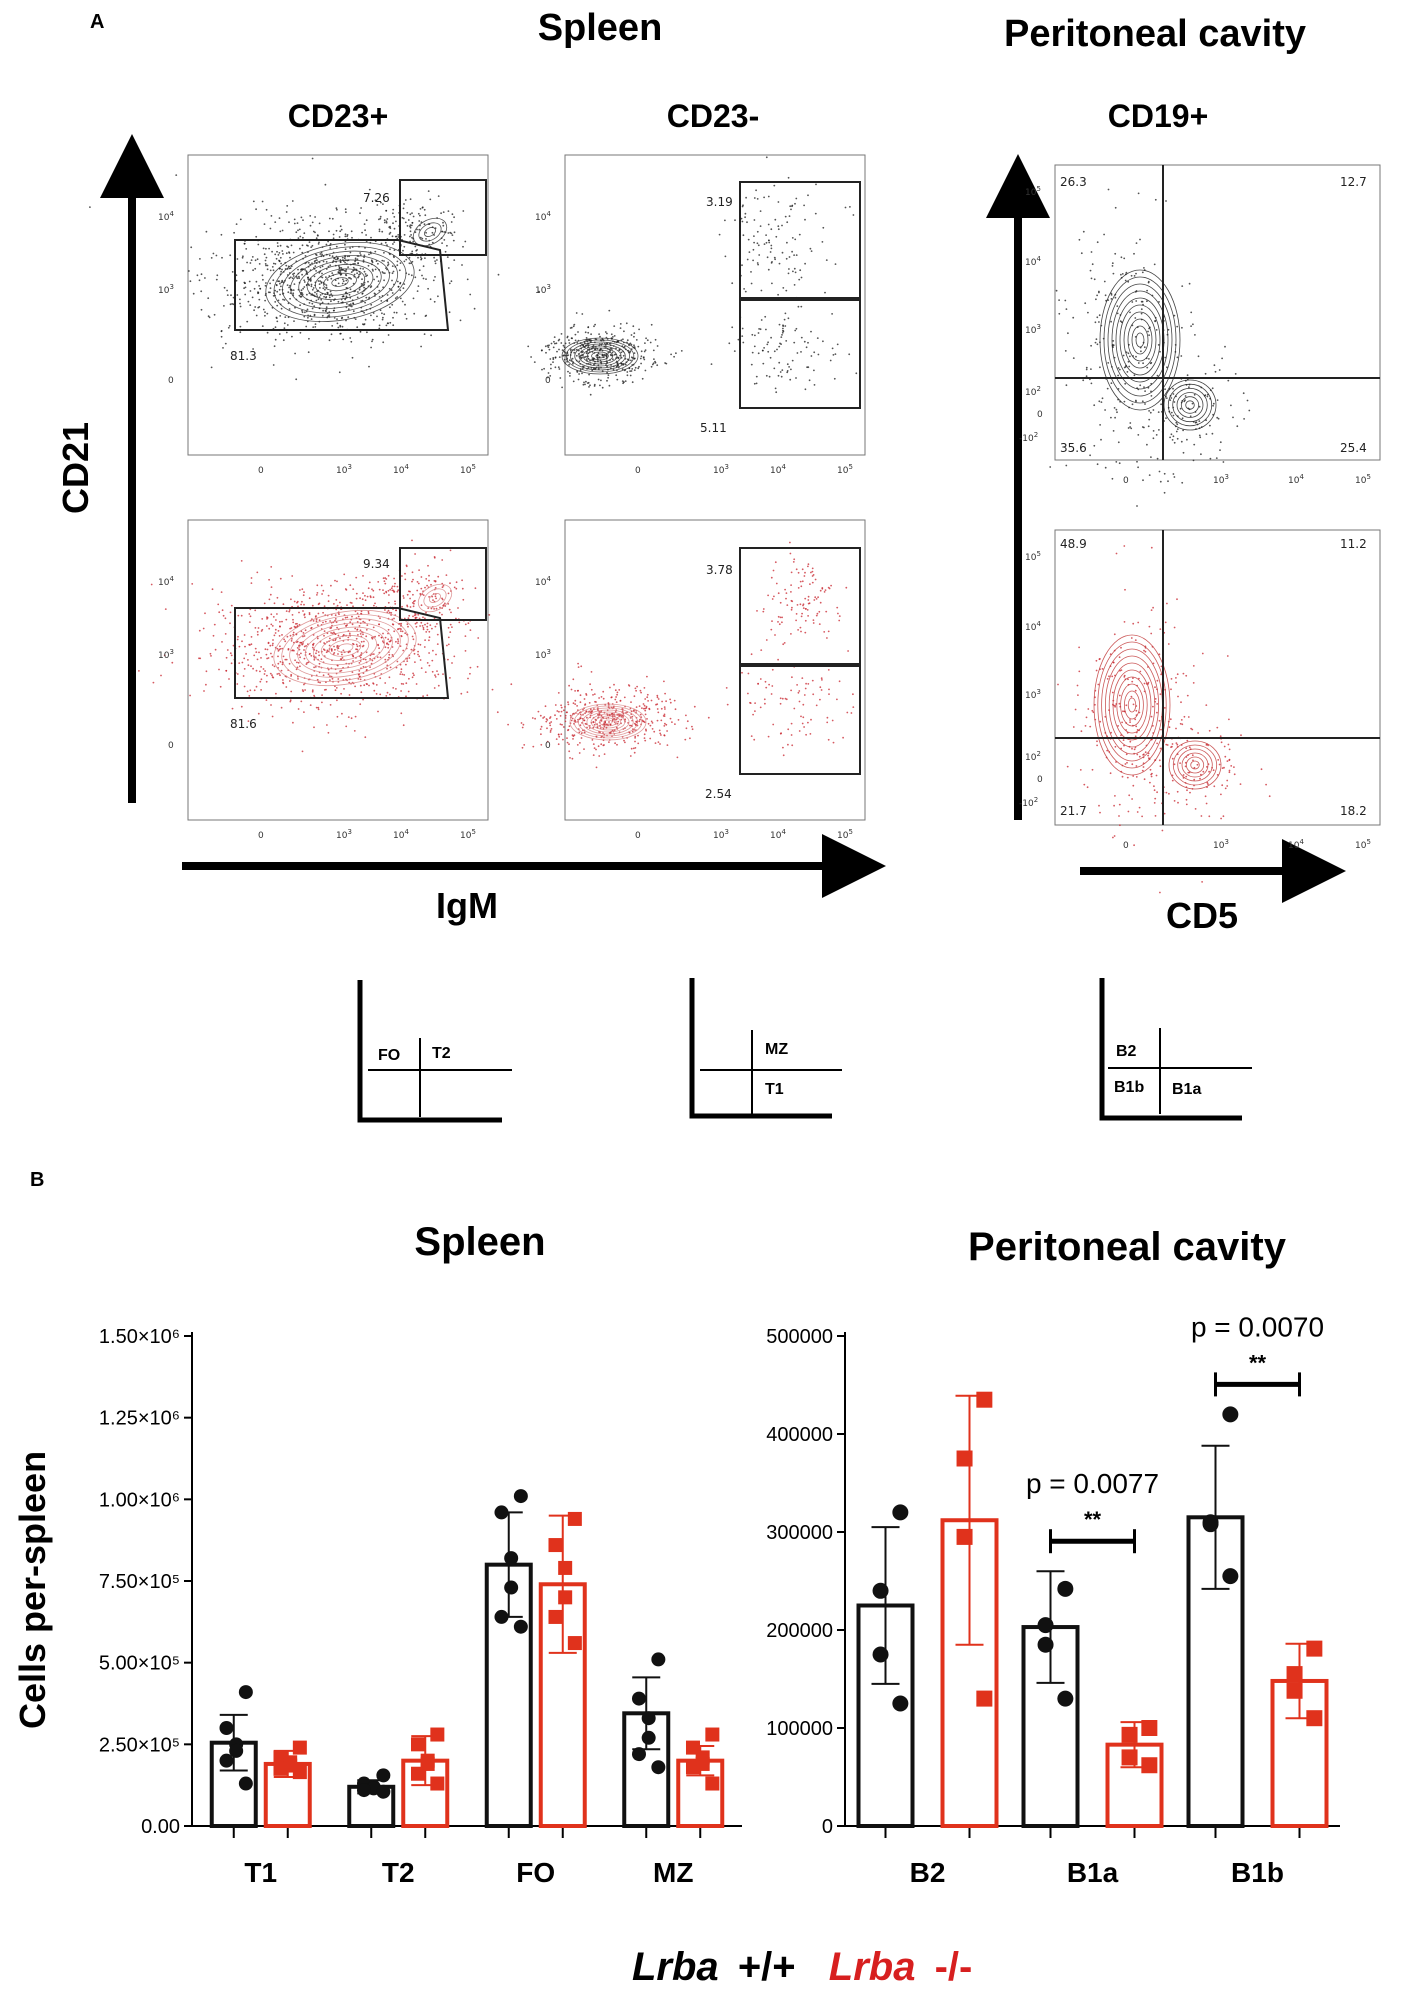  I want to click on flow-plot-ko-cd23pos: 9.34 81.6, so click(325, 670).